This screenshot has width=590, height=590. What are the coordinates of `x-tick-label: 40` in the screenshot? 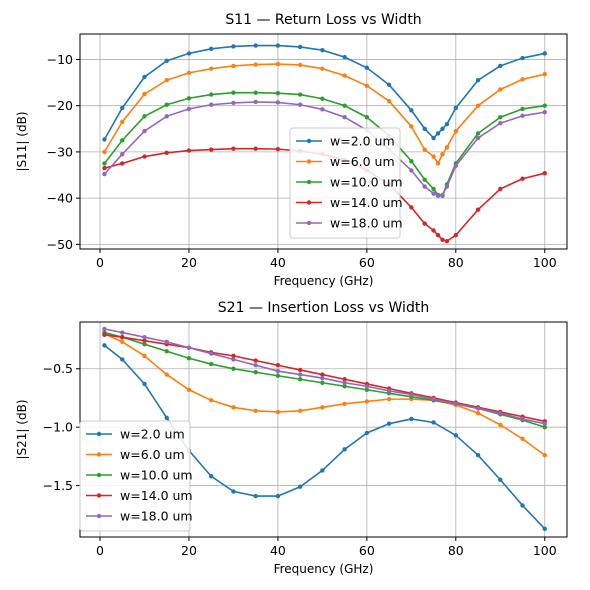 It's located at (278, 262).